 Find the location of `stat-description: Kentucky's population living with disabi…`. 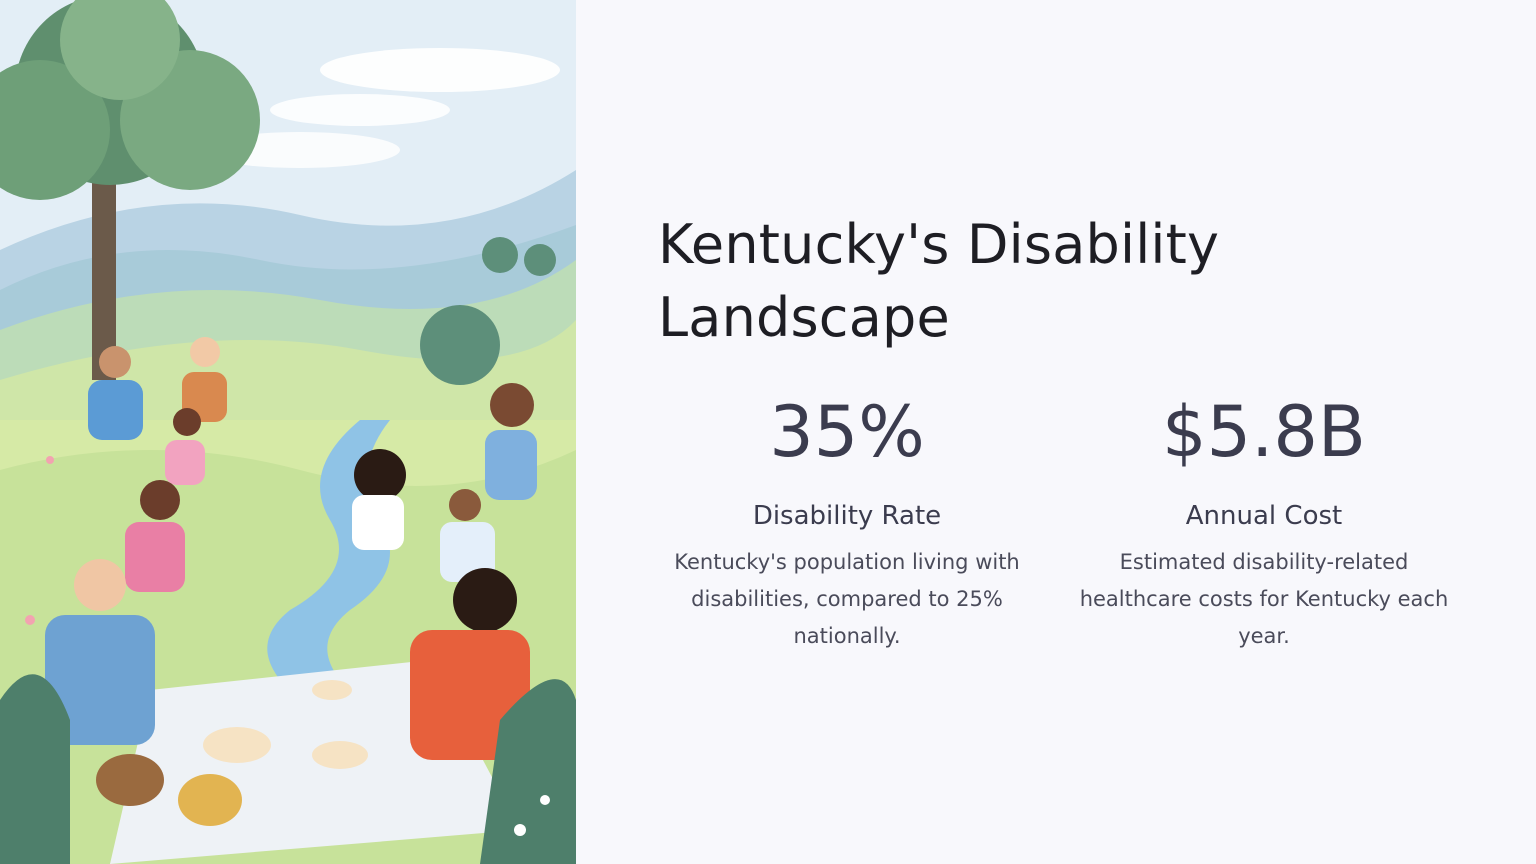

stat-description: Kentucky's population living with disabi… is located at coordinates (847, 599).